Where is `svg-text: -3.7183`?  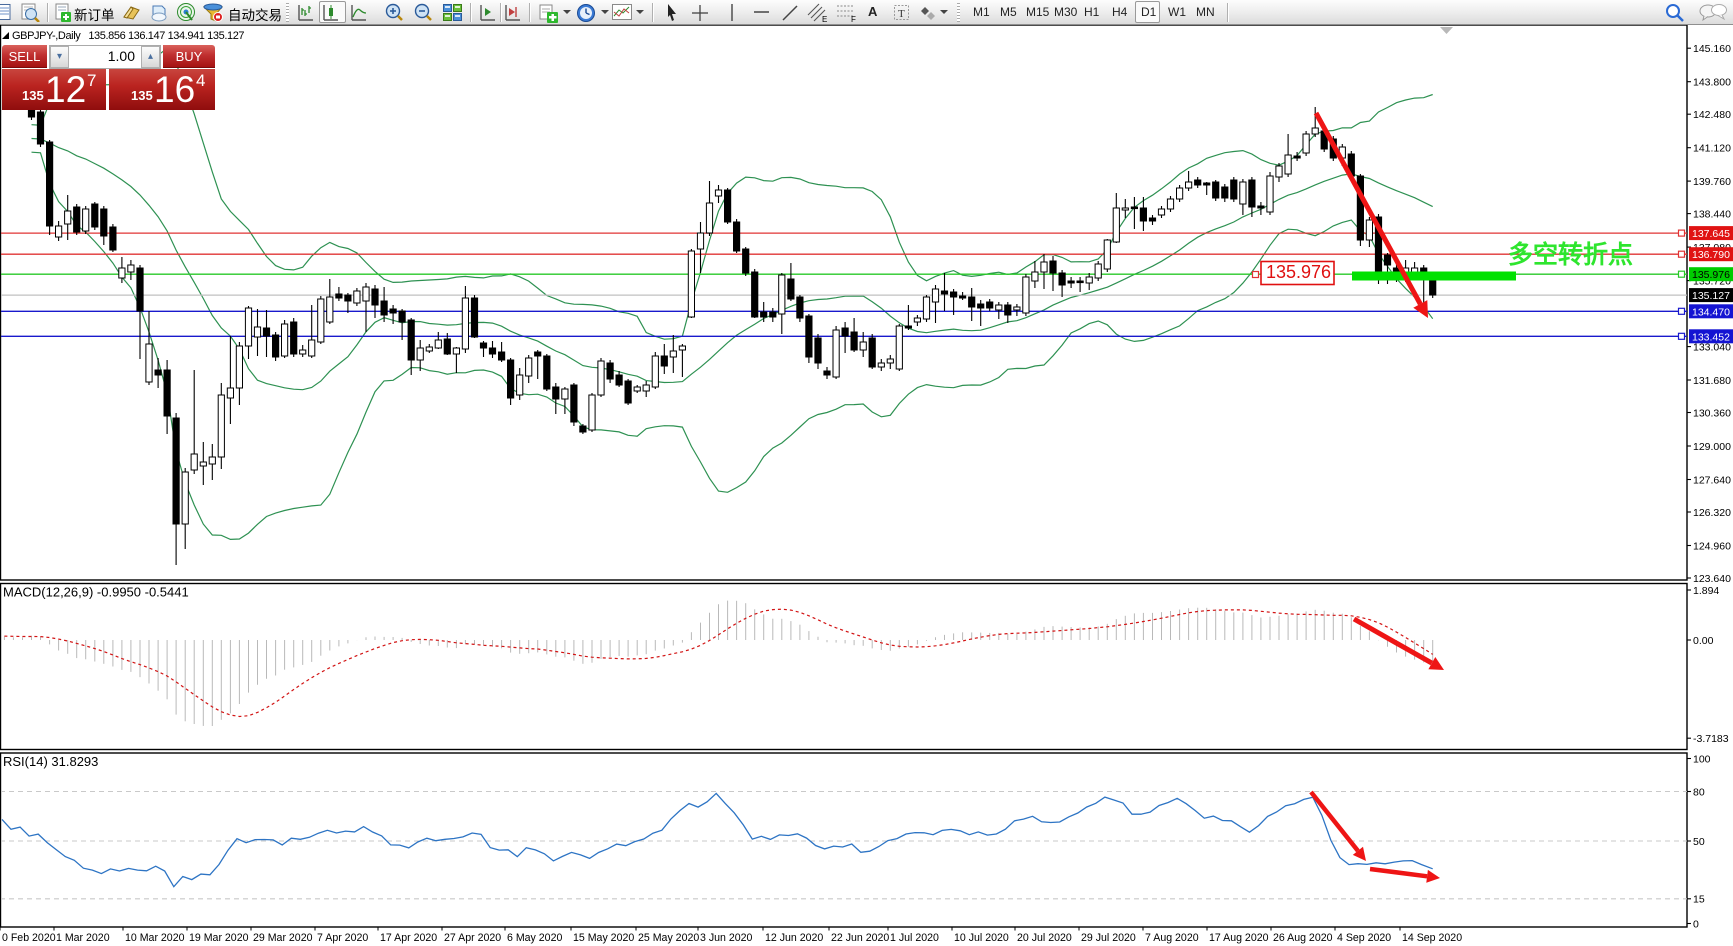
svg-text: -3.7183 is located at coordinates (1711, 739).